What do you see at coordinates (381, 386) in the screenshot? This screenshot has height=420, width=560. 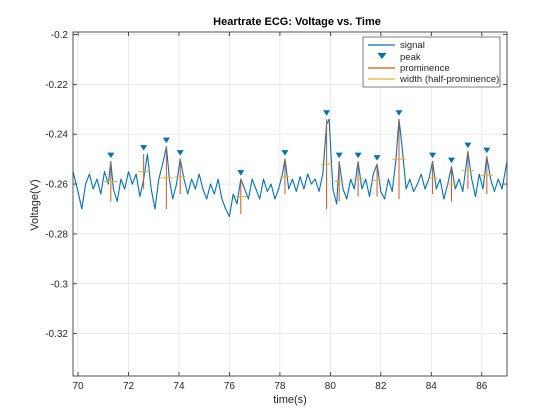 I see `x-tick-label: 82` at bounding box center [381, 386].